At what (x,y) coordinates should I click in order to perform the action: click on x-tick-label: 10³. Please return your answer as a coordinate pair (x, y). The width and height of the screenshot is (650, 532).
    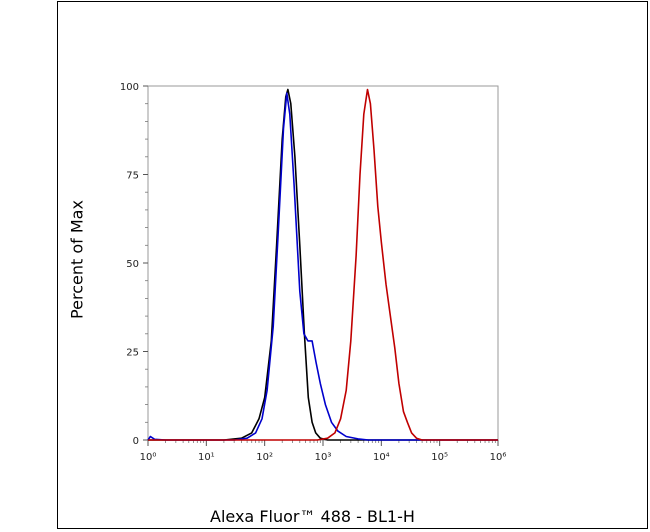
    Looking at the image, I should click on (323, 457).